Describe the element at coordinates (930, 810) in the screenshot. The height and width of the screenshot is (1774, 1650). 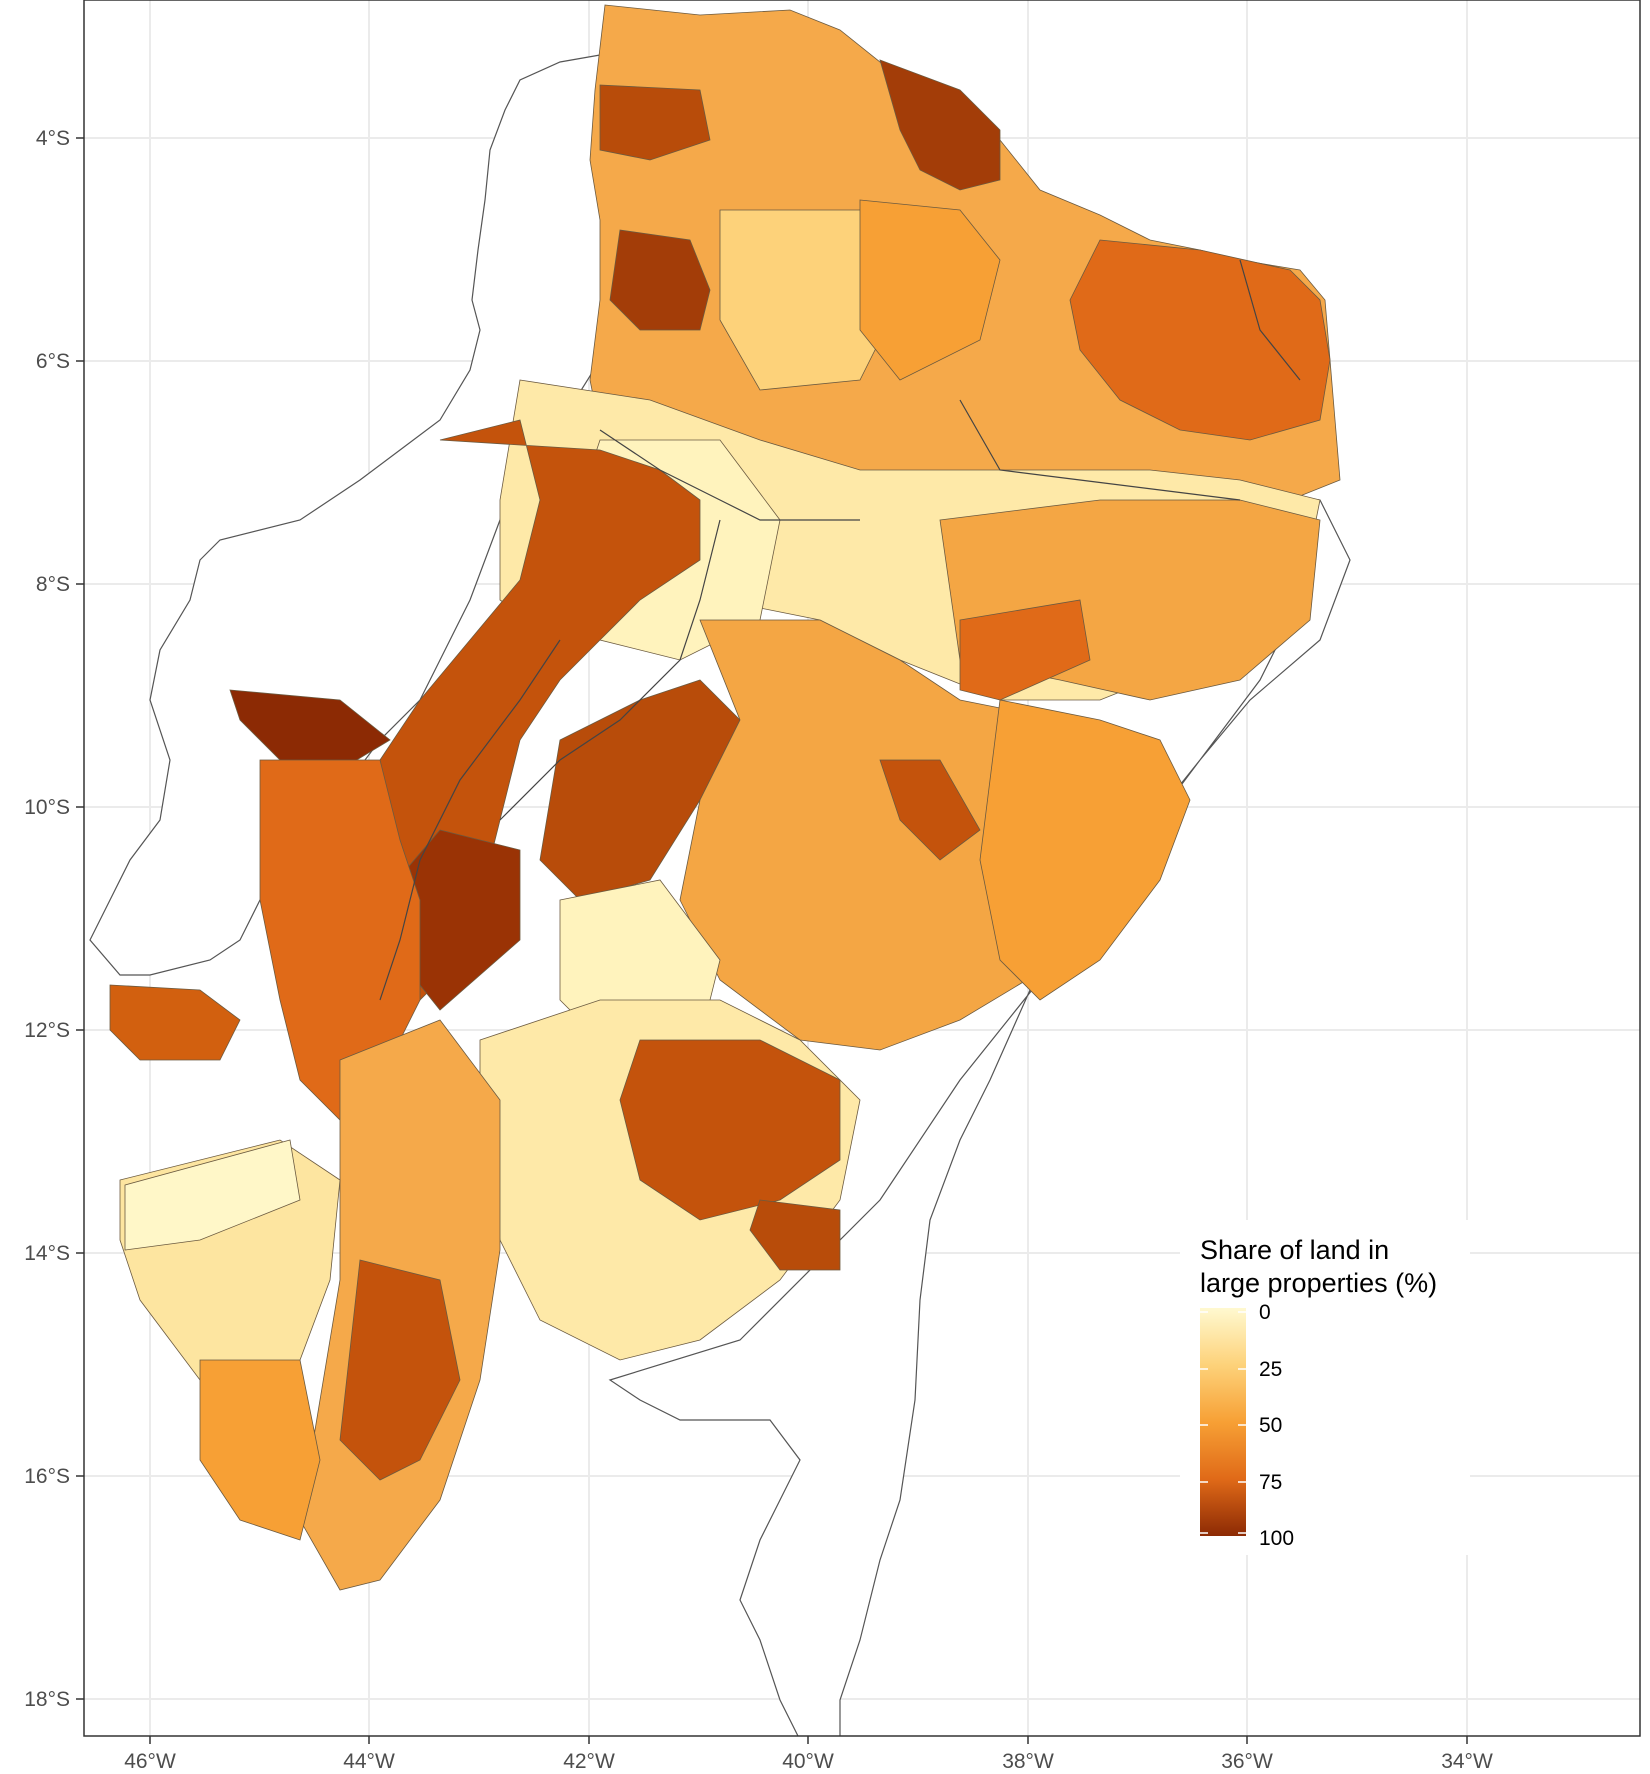
I see `region-chapada-dark` at that location.